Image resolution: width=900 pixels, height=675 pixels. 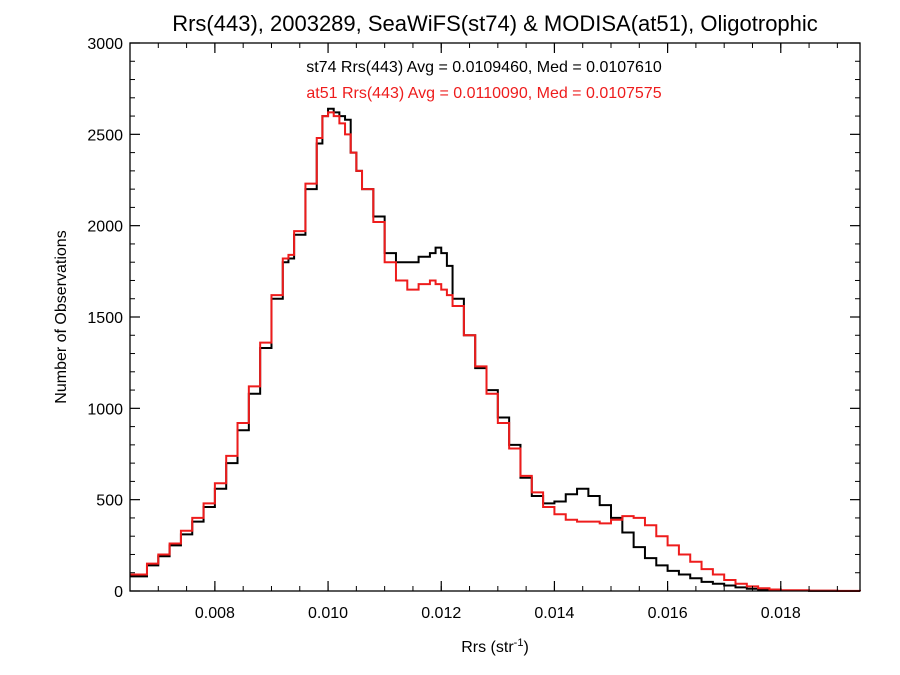 I want to click on y-tick-label: 0, so click(x=118, y=592).